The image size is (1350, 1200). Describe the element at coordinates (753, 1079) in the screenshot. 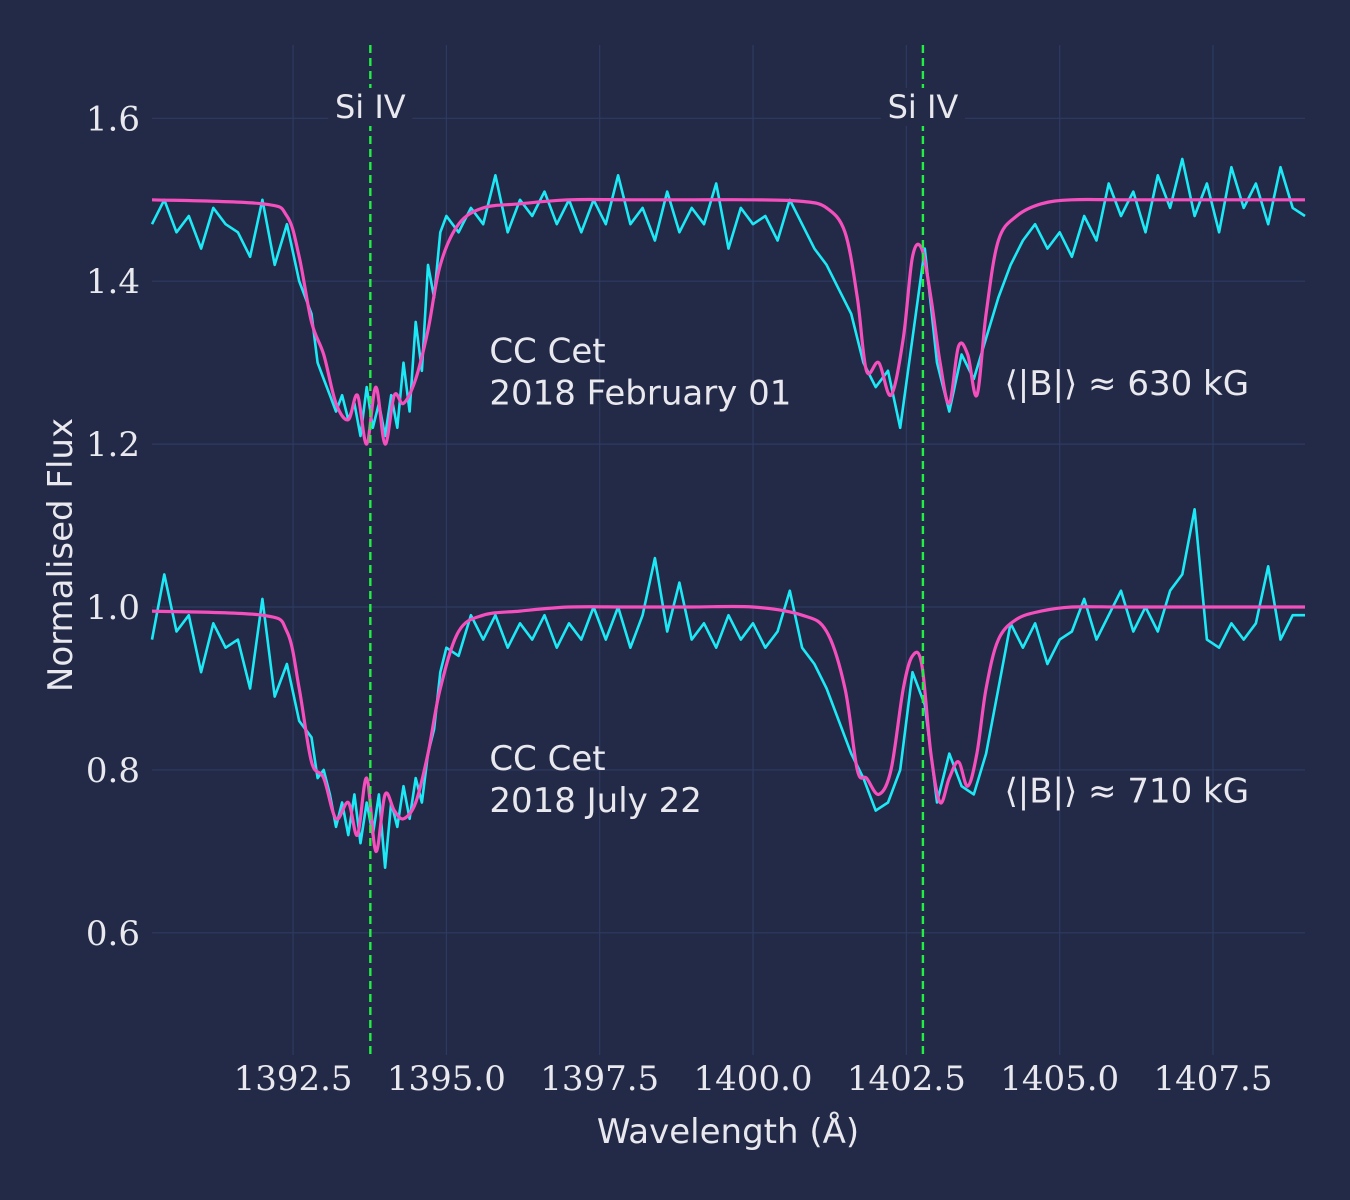

I see `x-tick-label: 1400.0` at that location.